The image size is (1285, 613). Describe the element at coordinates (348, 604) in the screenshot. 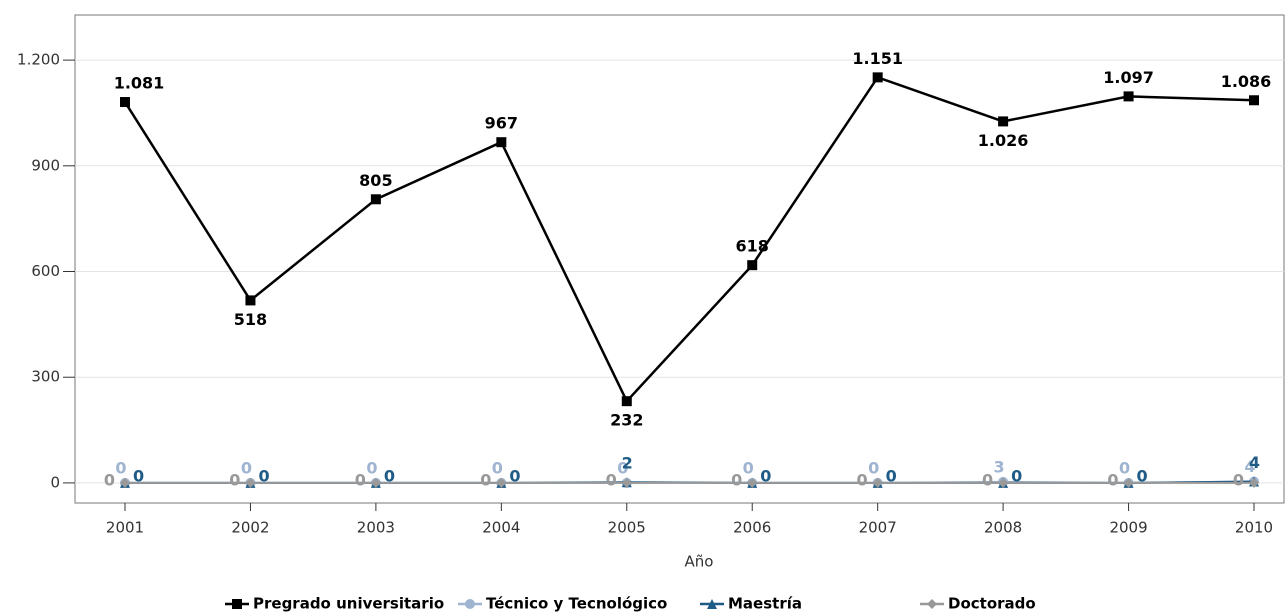

I see `legend-label: Pregrado universitario` at that location.